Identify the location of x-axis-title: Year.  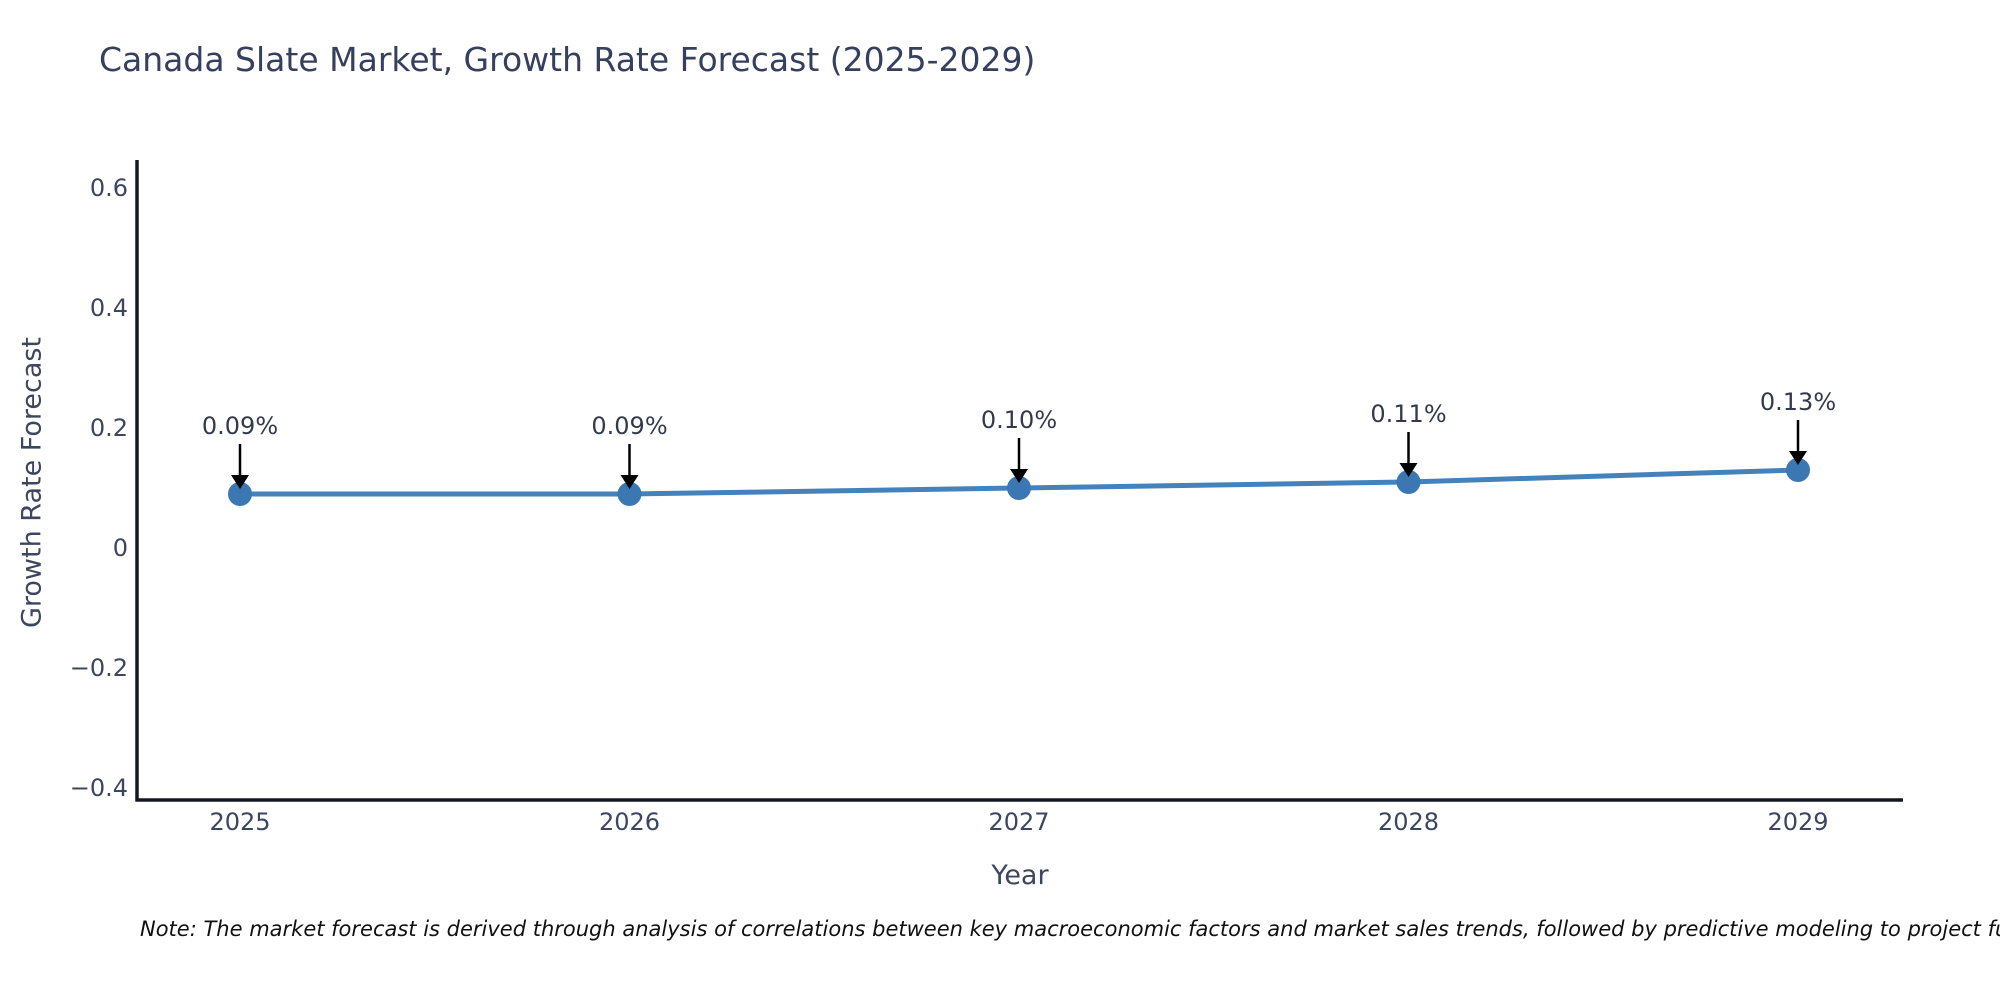
(1020, 875).